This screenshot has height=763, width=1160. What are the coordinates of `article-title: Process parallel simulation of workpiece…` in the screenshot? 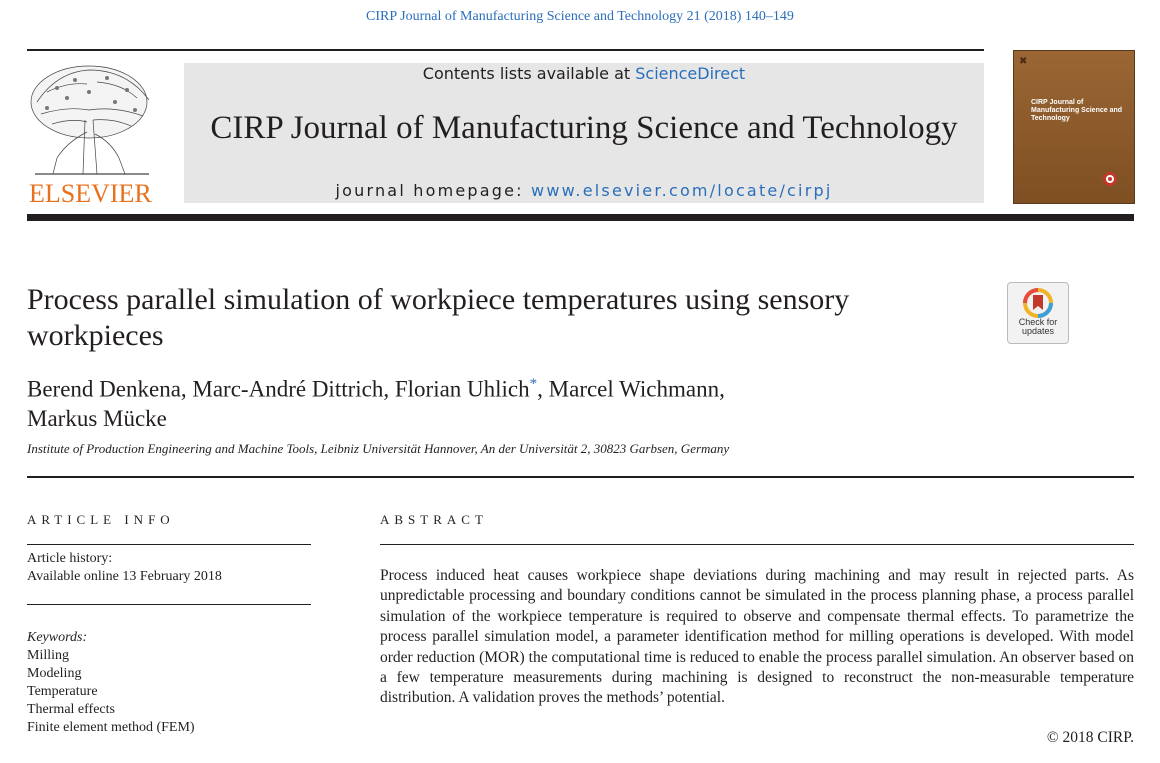 It's located at (438, 317).